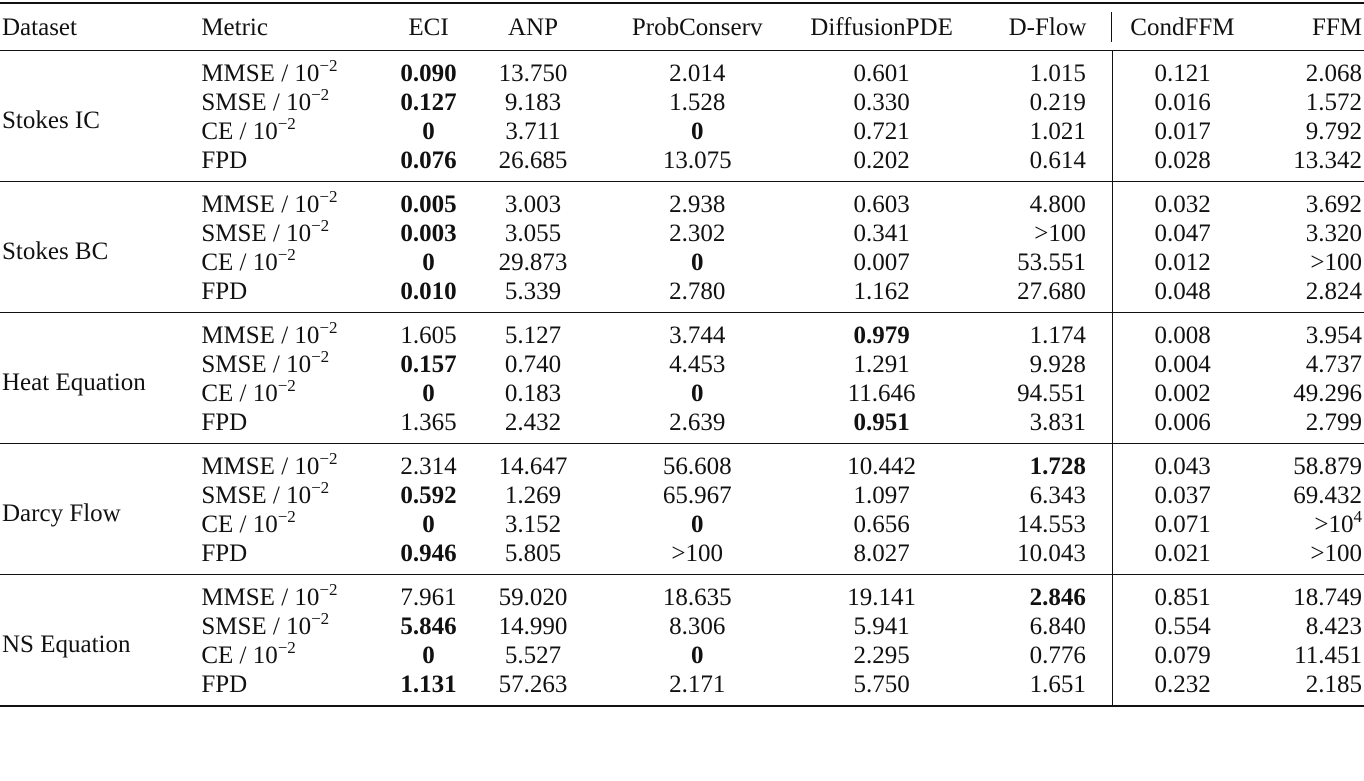  I want to click on best-value: 0.127, so click(428, 102).